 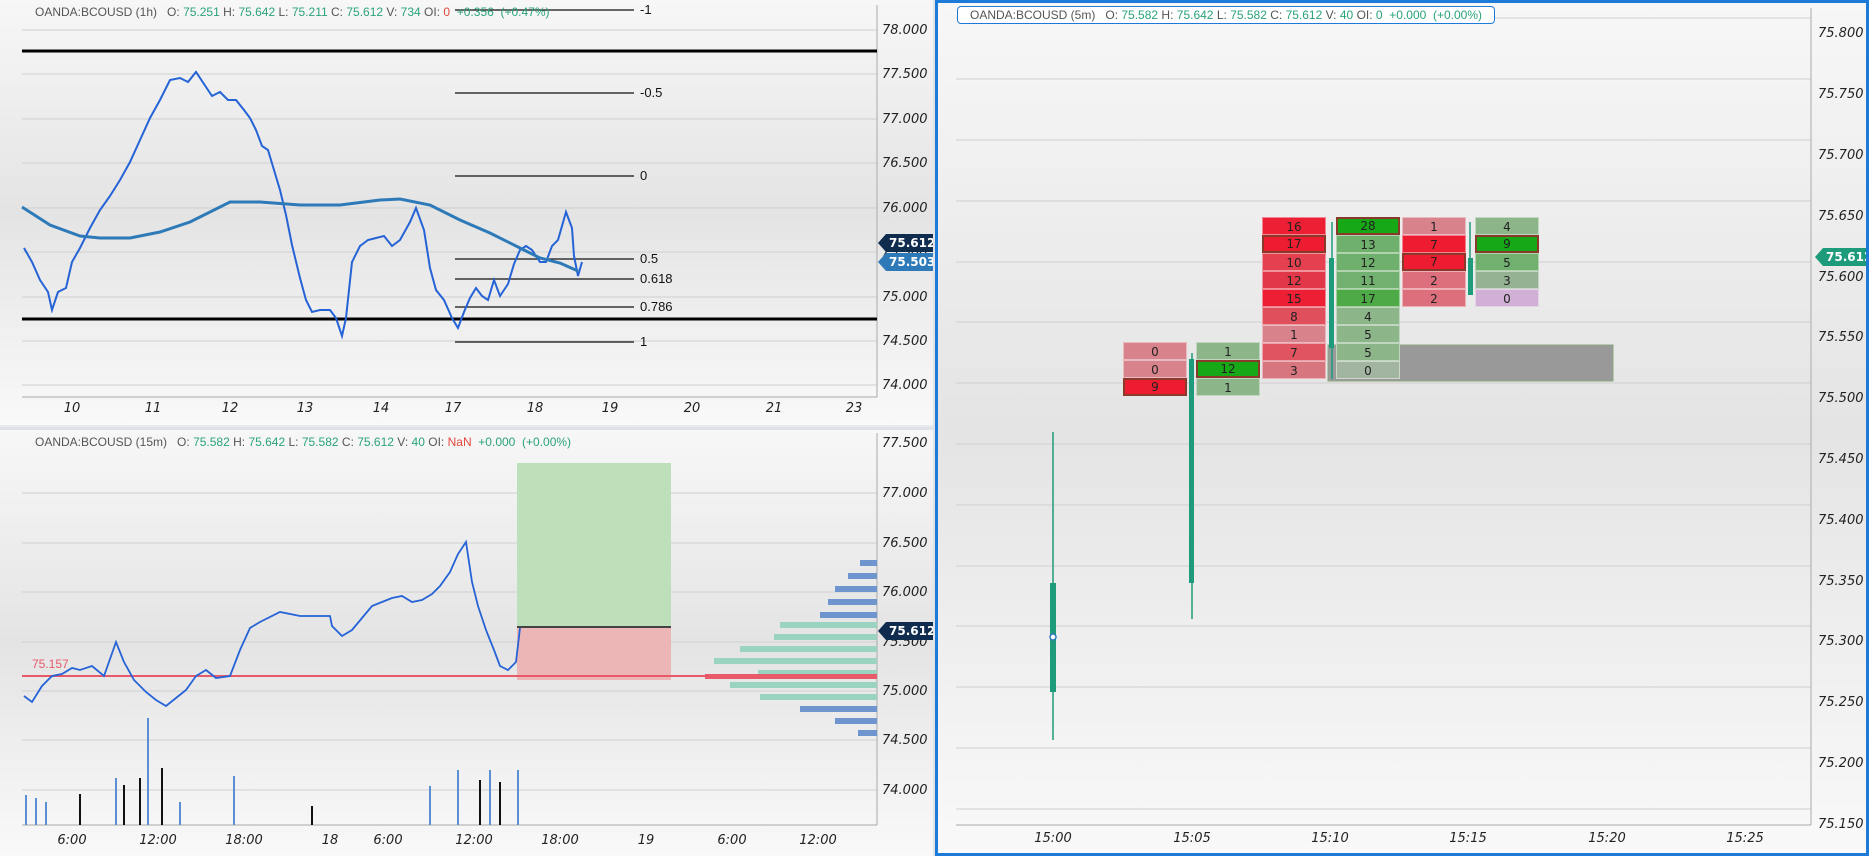 What do you see at coordinates (1467, 838) in the screenshot?
I see `svg-text: 15:15` at bounding box center [1467, 838].